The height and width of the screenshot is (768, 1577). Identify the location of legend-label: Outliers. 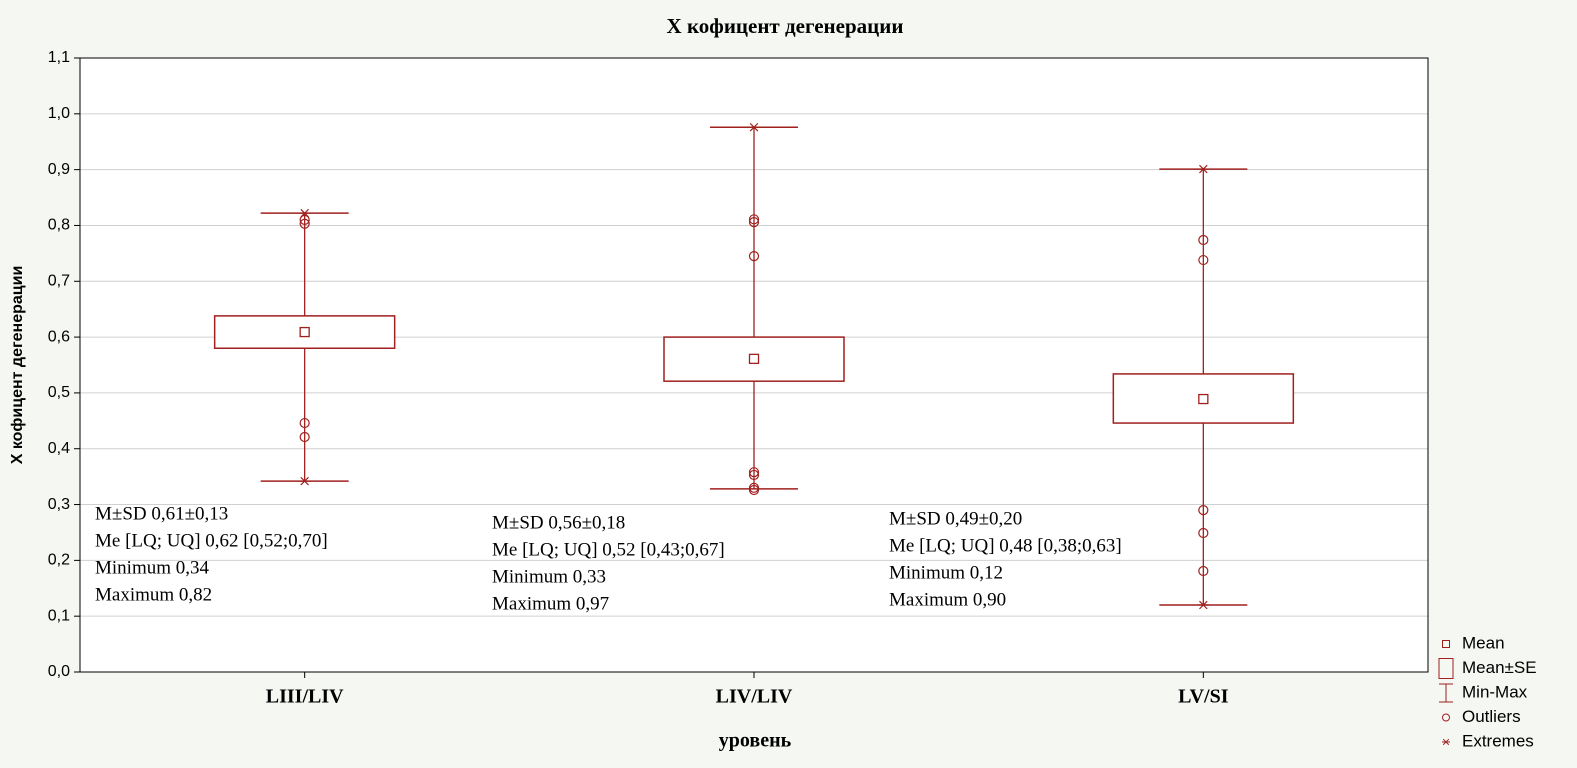
(1491, 716).